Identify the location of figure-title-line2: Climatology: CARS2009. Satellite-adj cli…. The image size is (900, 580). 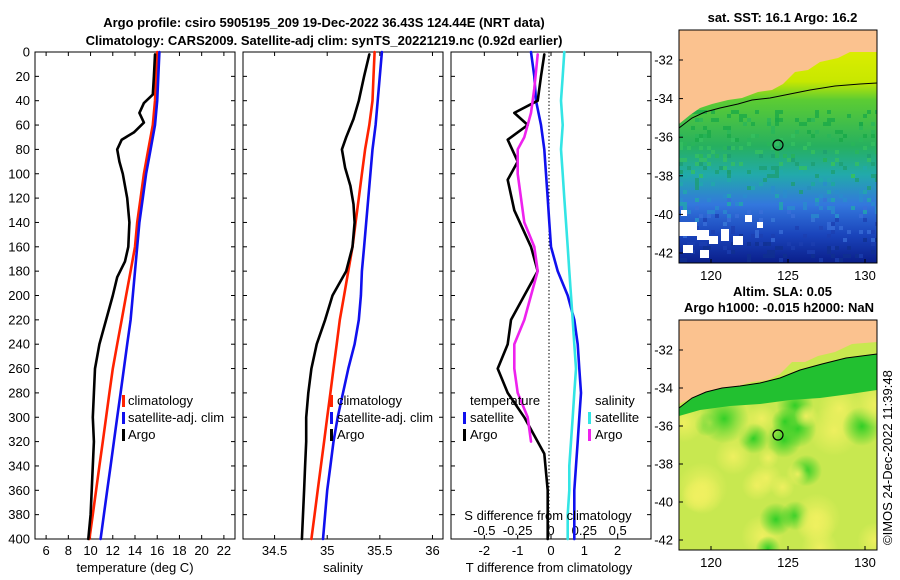
(324, 40).